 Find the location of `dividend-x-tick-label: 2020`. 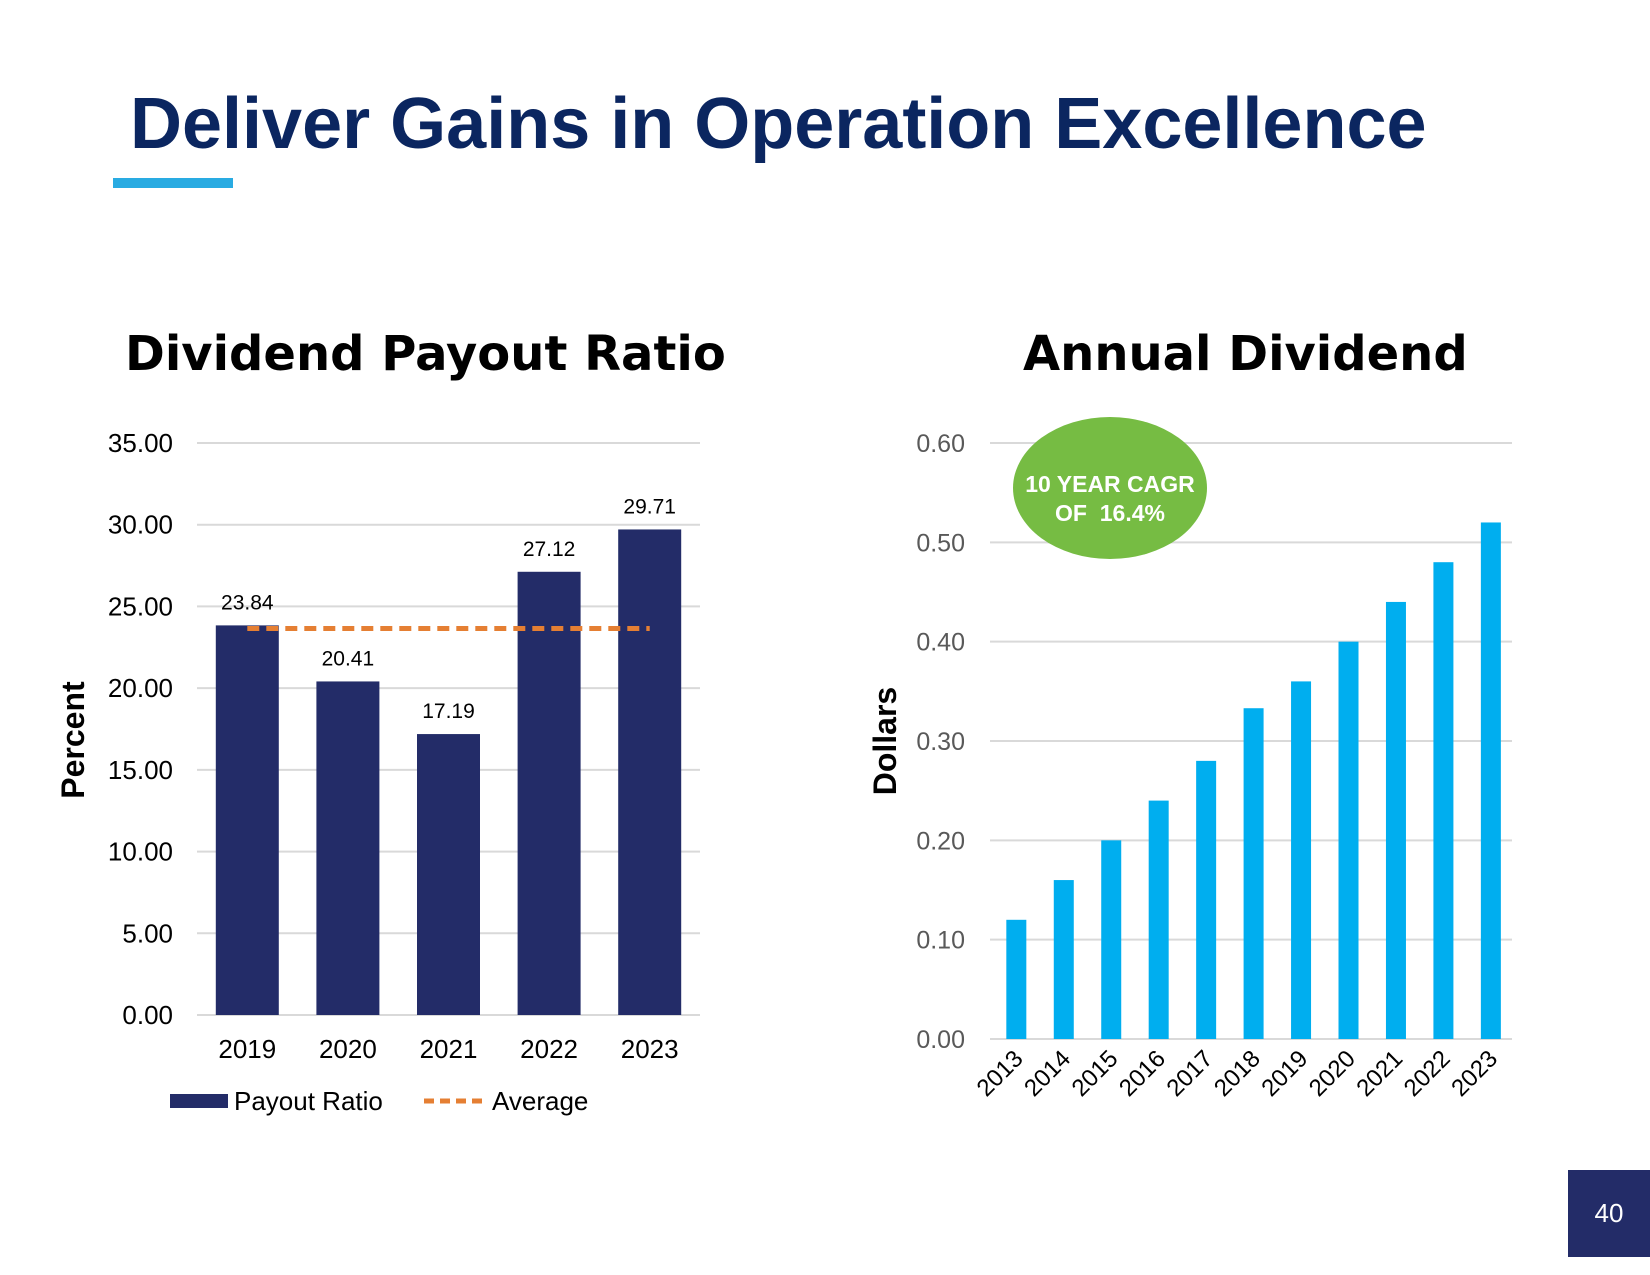

dividend-x-tick-label: 2020 is located at coordinates (1332, 1073).